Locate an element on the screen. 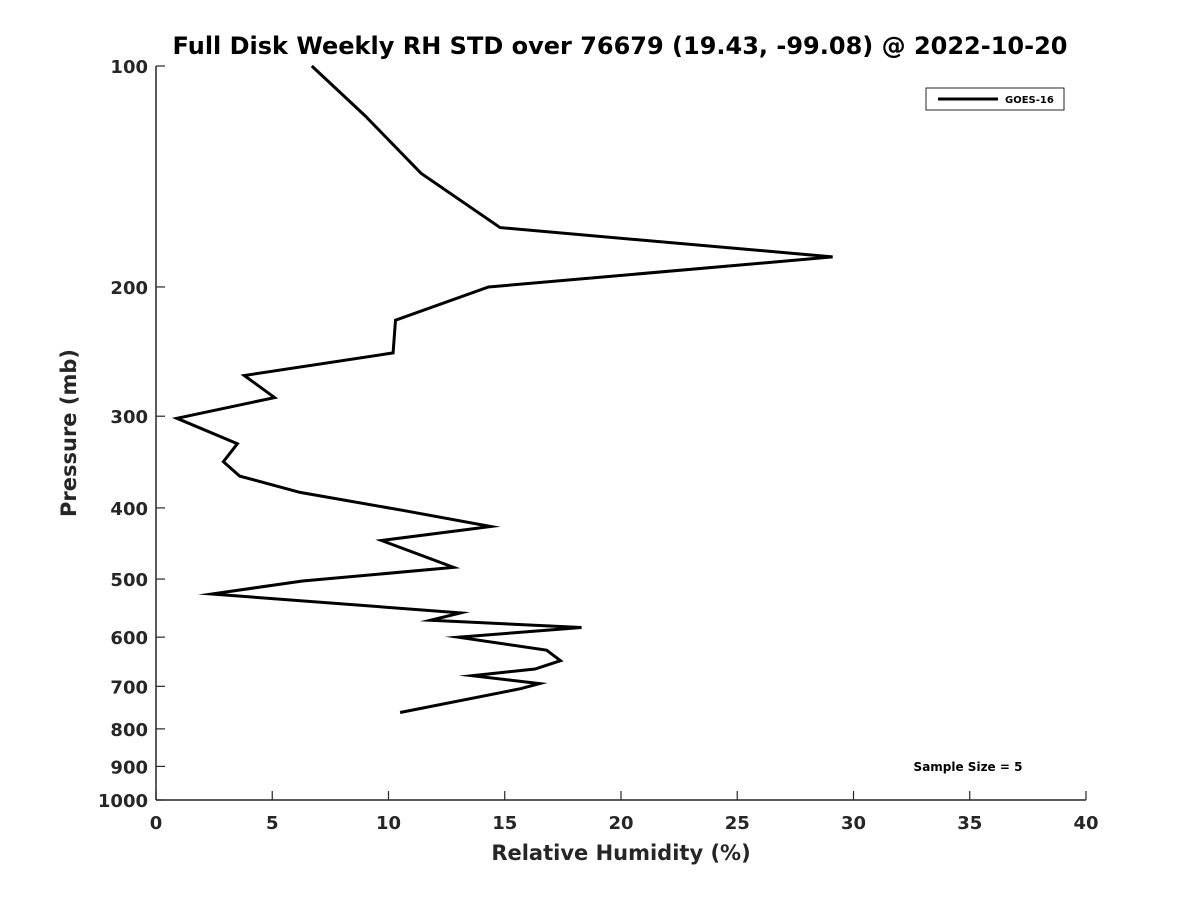 The width and height of the screenshot is (1200, 900). y-tick-label: 900 is located at coordinates (129, 767).